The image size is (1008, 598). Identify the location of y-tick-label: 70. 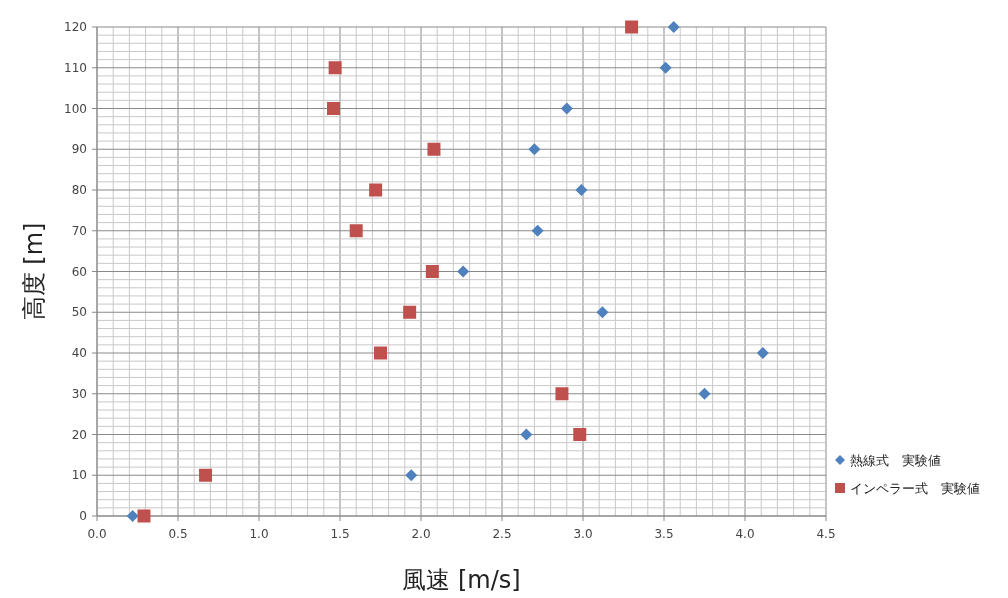
(79, 230).